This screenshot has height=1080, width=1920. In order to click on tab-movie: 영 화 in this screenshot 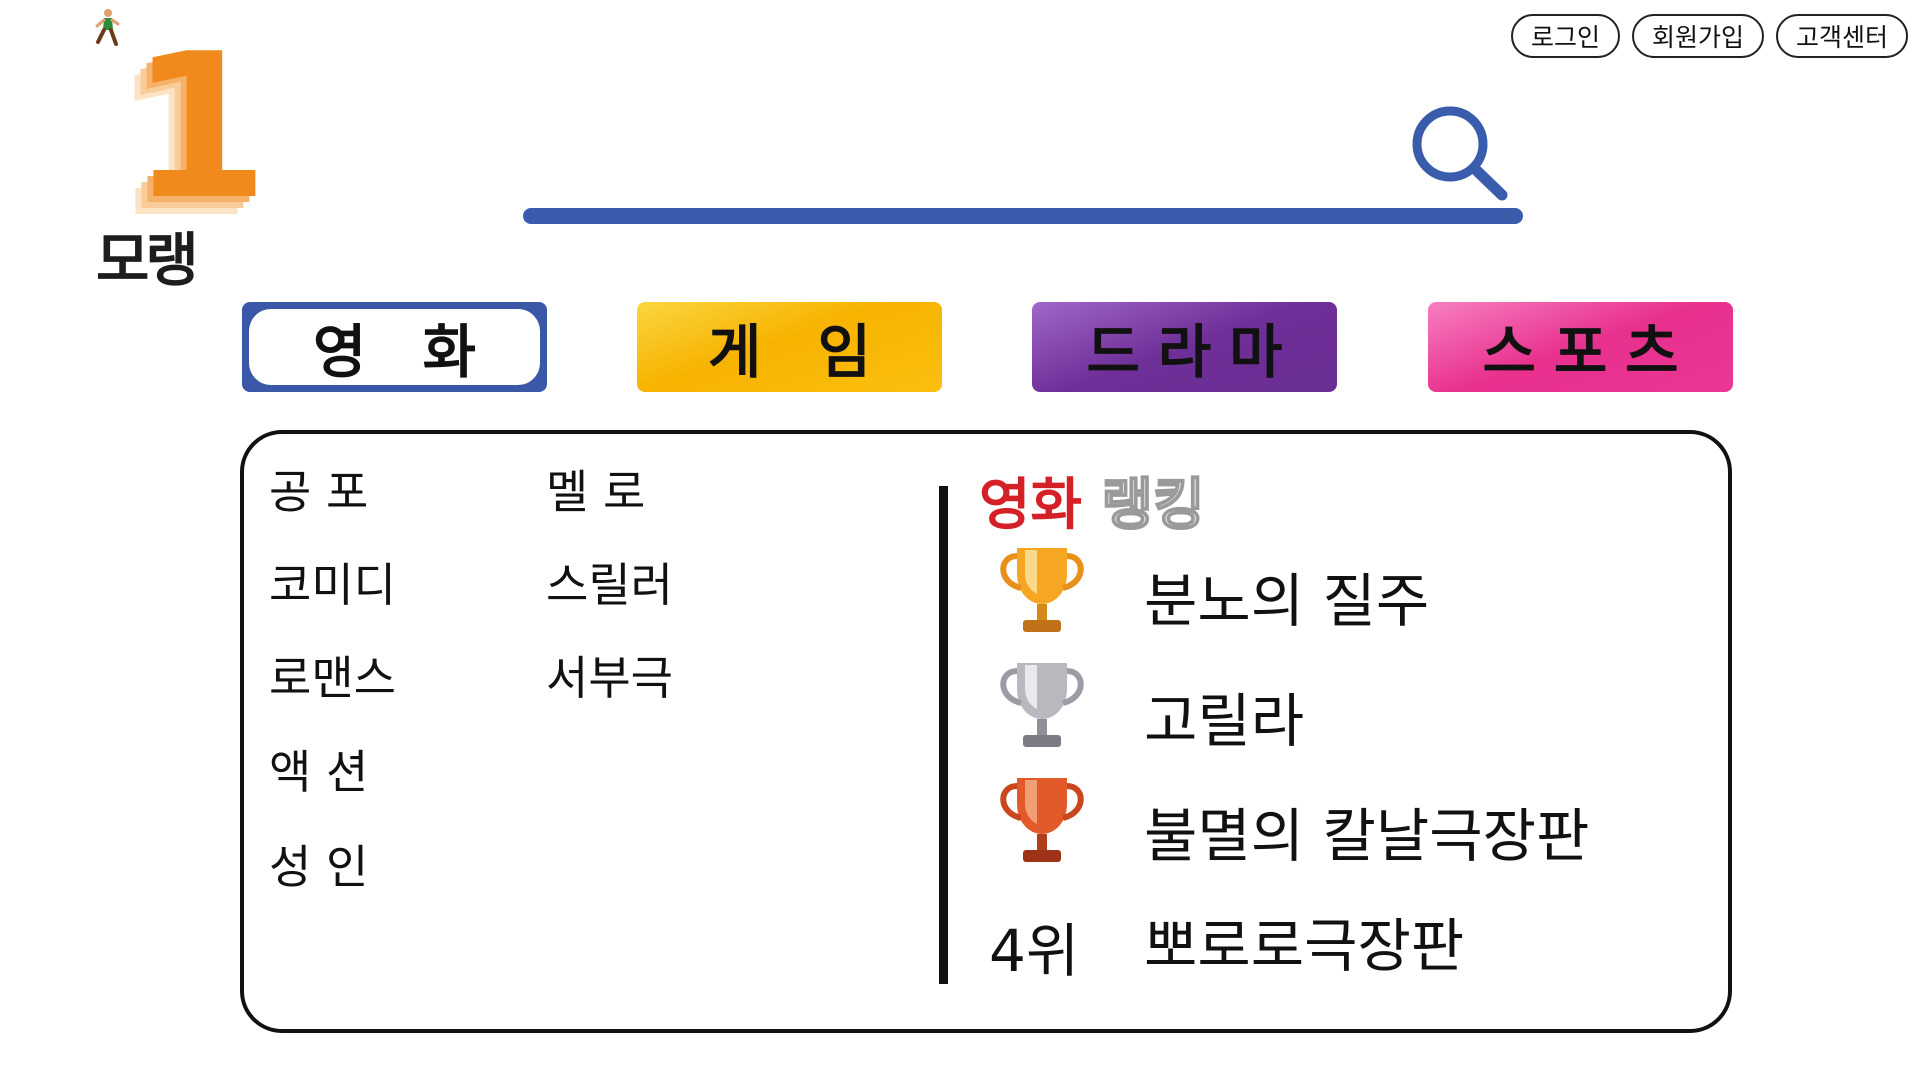, I will do `click(394, 347)`.